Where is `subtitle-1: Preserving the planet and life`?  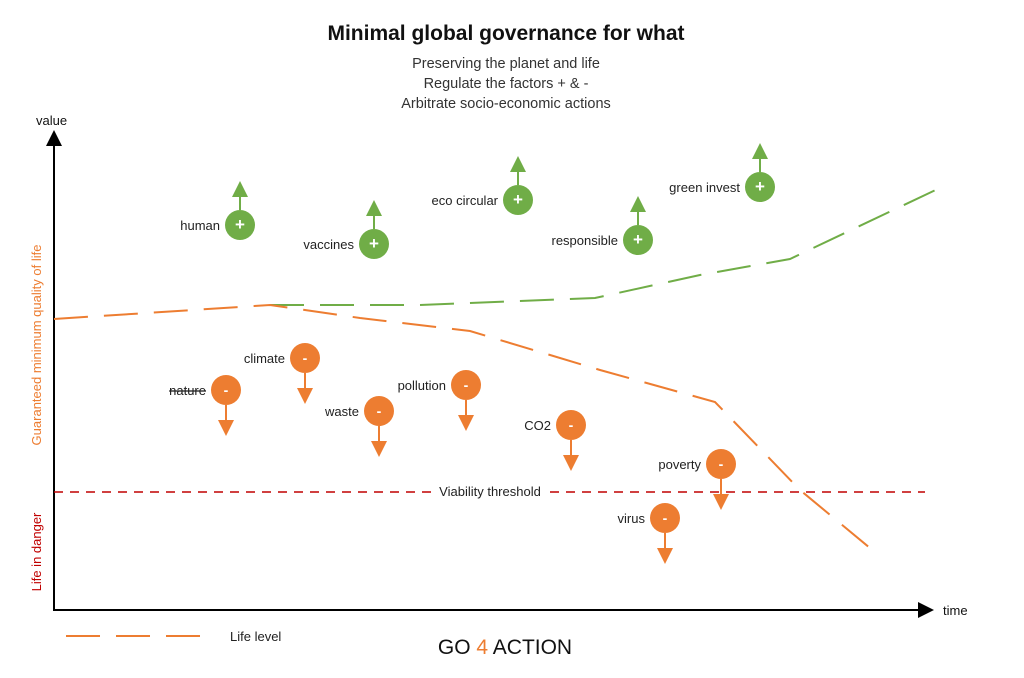
subtitle-1: Preserving the planet and life is located at coordinates (506, 64).